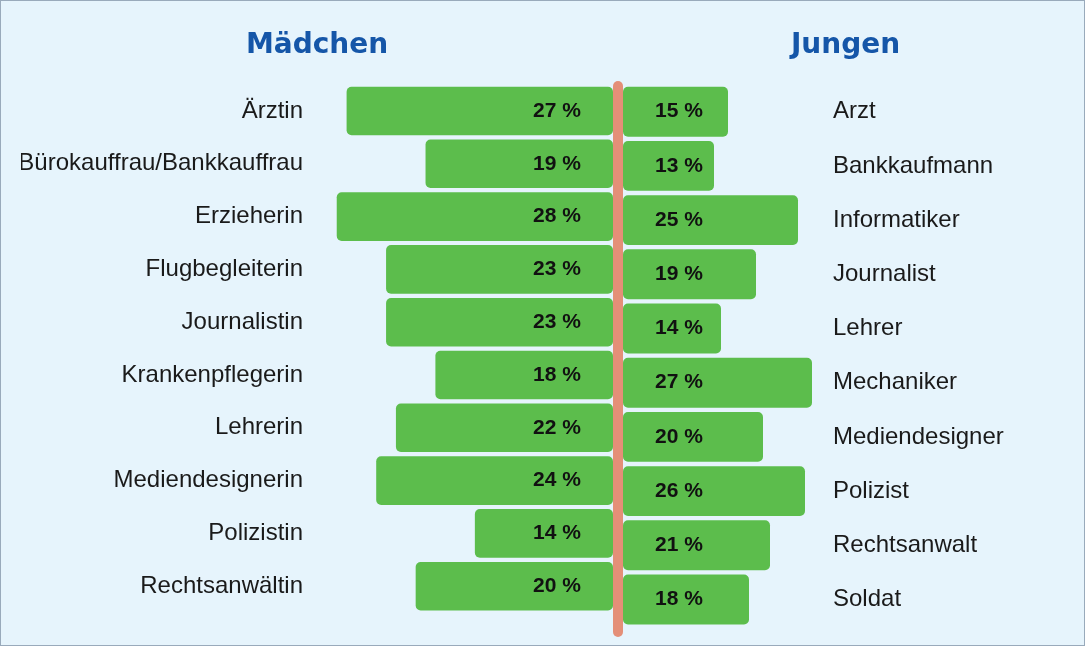 The height and width of the screenshot is (646, 1085). I want to click on data-label: 21 %, so click(679, 544).